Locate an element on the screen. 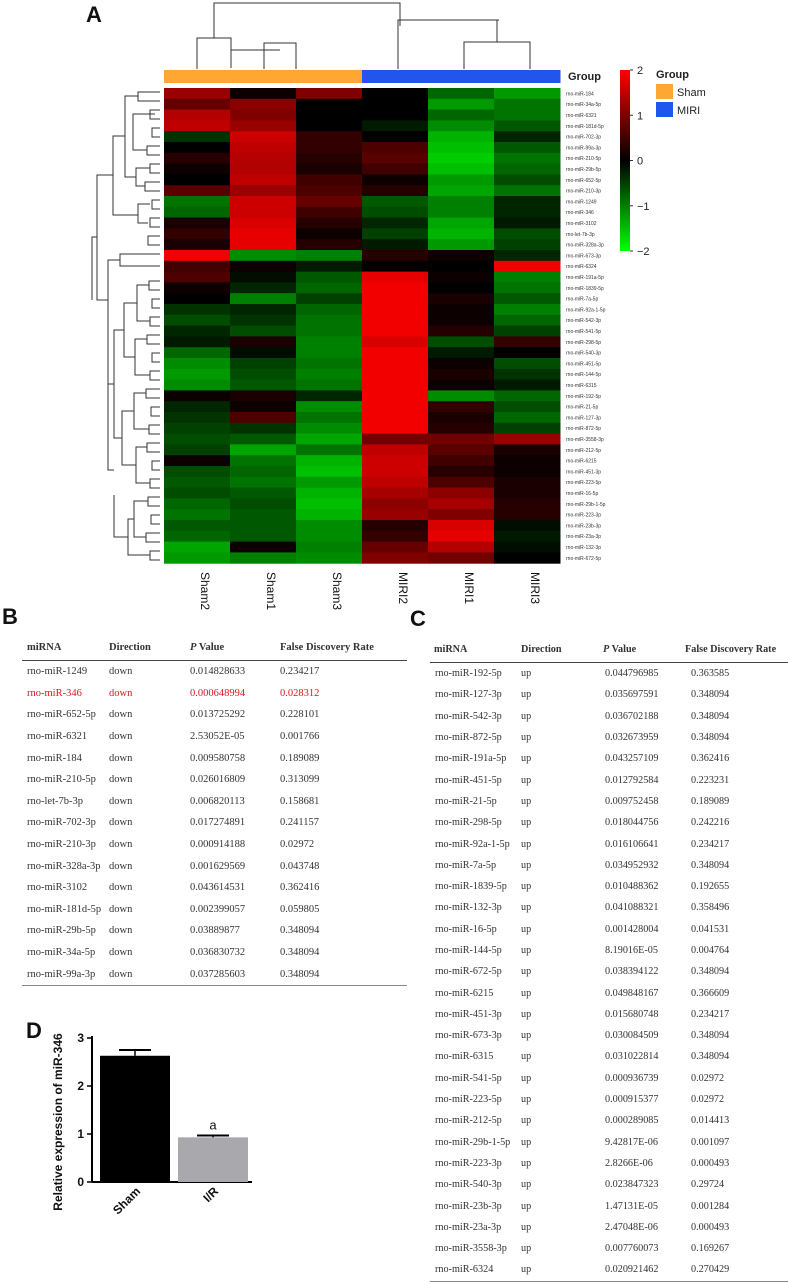 This screenshot has height=1282, width=788. cell-fdr: 0.059805 is located at coordinates (300, 909).